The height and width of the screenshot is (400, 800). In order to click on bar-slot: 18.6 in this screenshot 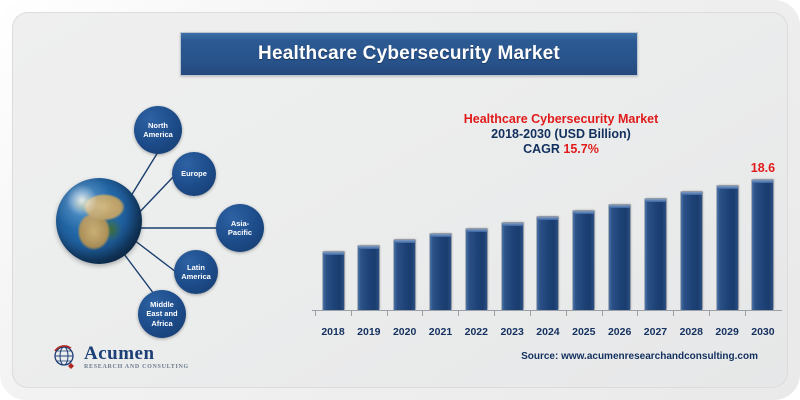, I will do `click(763, 235)`.